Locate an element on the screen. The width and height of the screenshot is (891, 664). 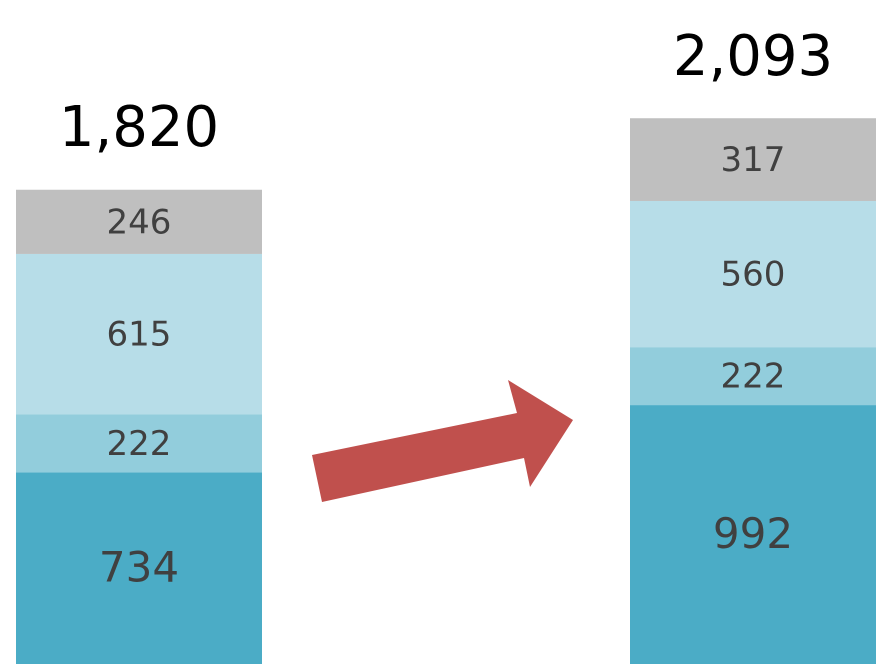
segment-label: 317 is located at coordinates (753, 160).